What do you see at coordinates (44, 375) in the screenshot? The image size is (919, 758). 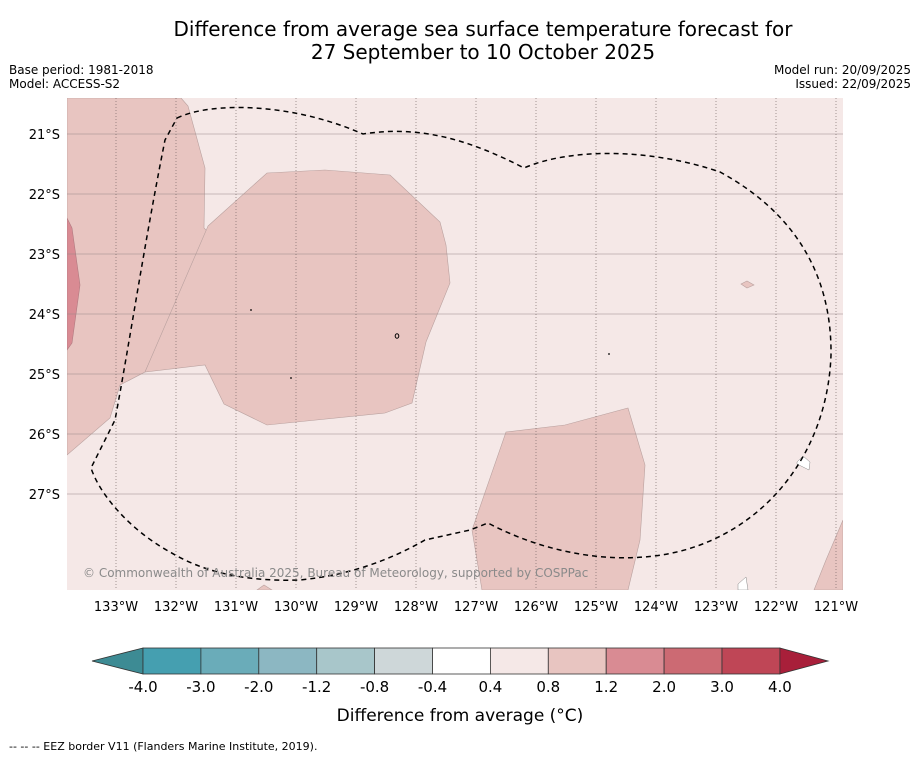 I see `latitude-label: 25°S` at bounding box center [44, 375].